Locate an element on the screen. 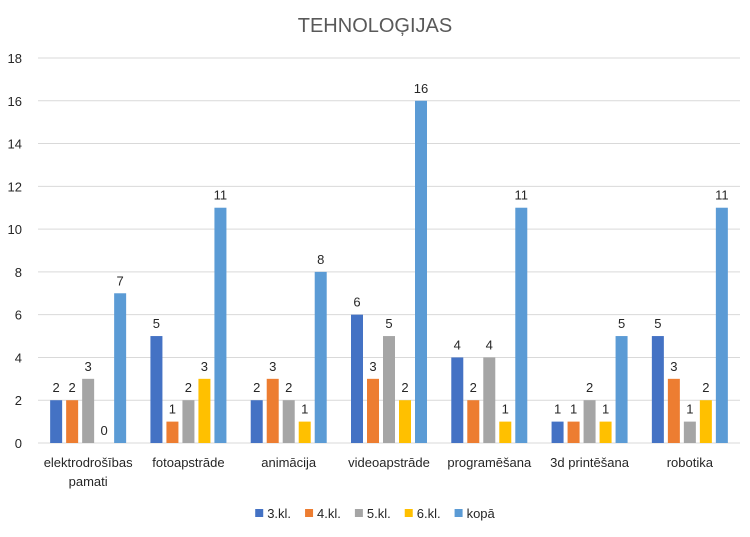 This screenshot has width=750, height=537. y-axis: 0 2 4 6 8 10 12 14 16 18 is located at coordinates (15, 251).